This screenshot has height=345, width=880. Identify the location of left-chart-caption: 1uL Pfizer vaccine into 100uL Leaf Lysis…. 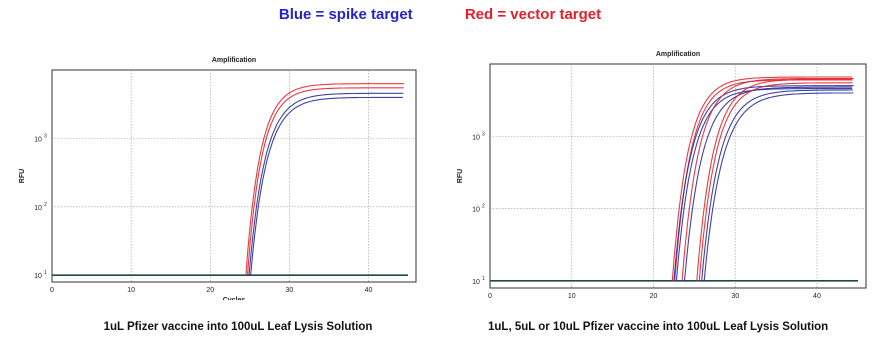
(238, 327).